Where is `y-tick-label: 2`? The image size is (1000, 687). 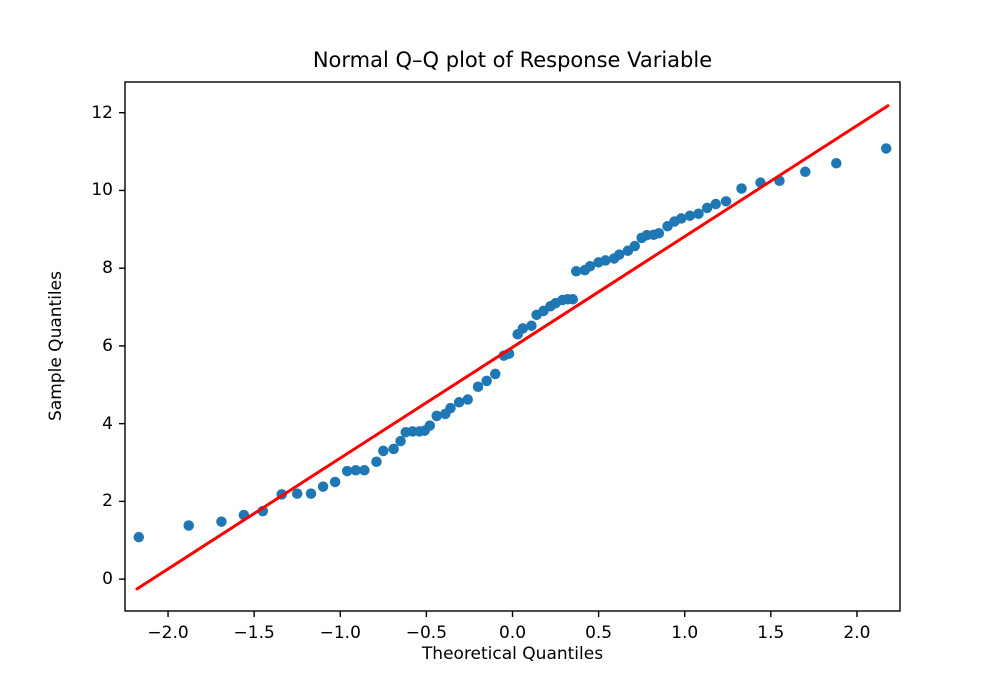
y-tick-label: 2 is located at coordinates (107, 501).